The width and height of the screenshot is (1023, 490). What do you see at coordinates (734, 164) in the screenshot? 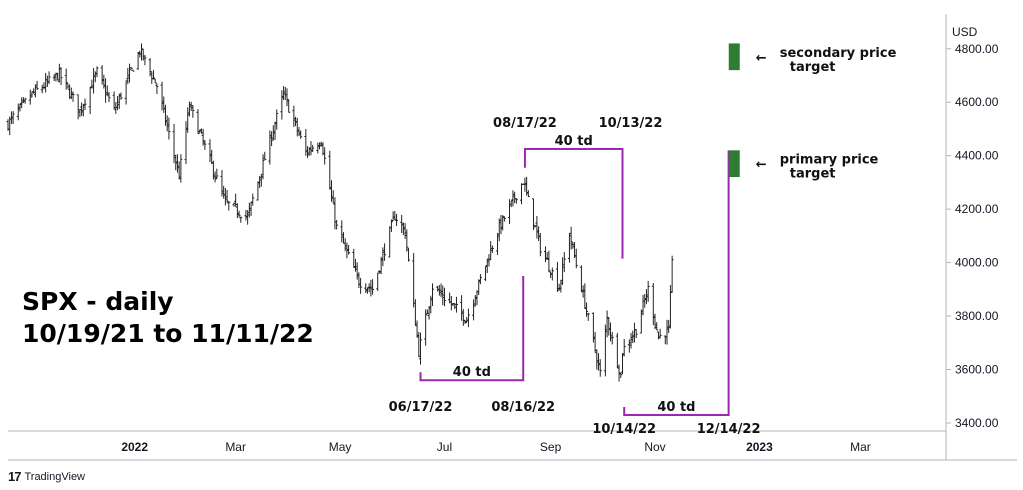
I see `price-target-box` at bounding box center [734, 164].